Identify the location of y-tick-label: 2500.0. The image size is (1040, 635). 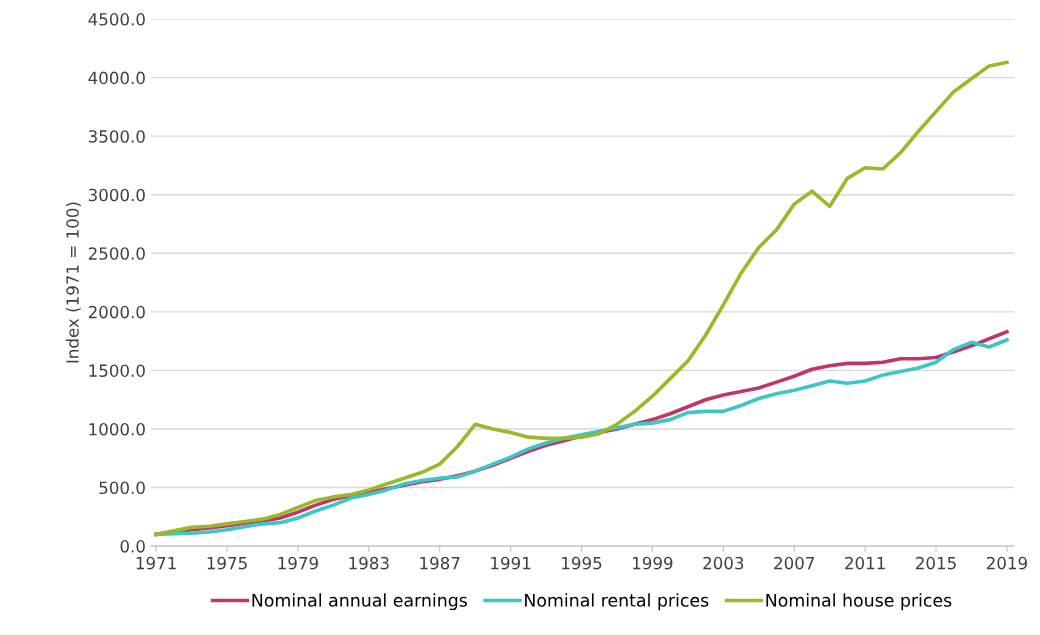
(116, 253).